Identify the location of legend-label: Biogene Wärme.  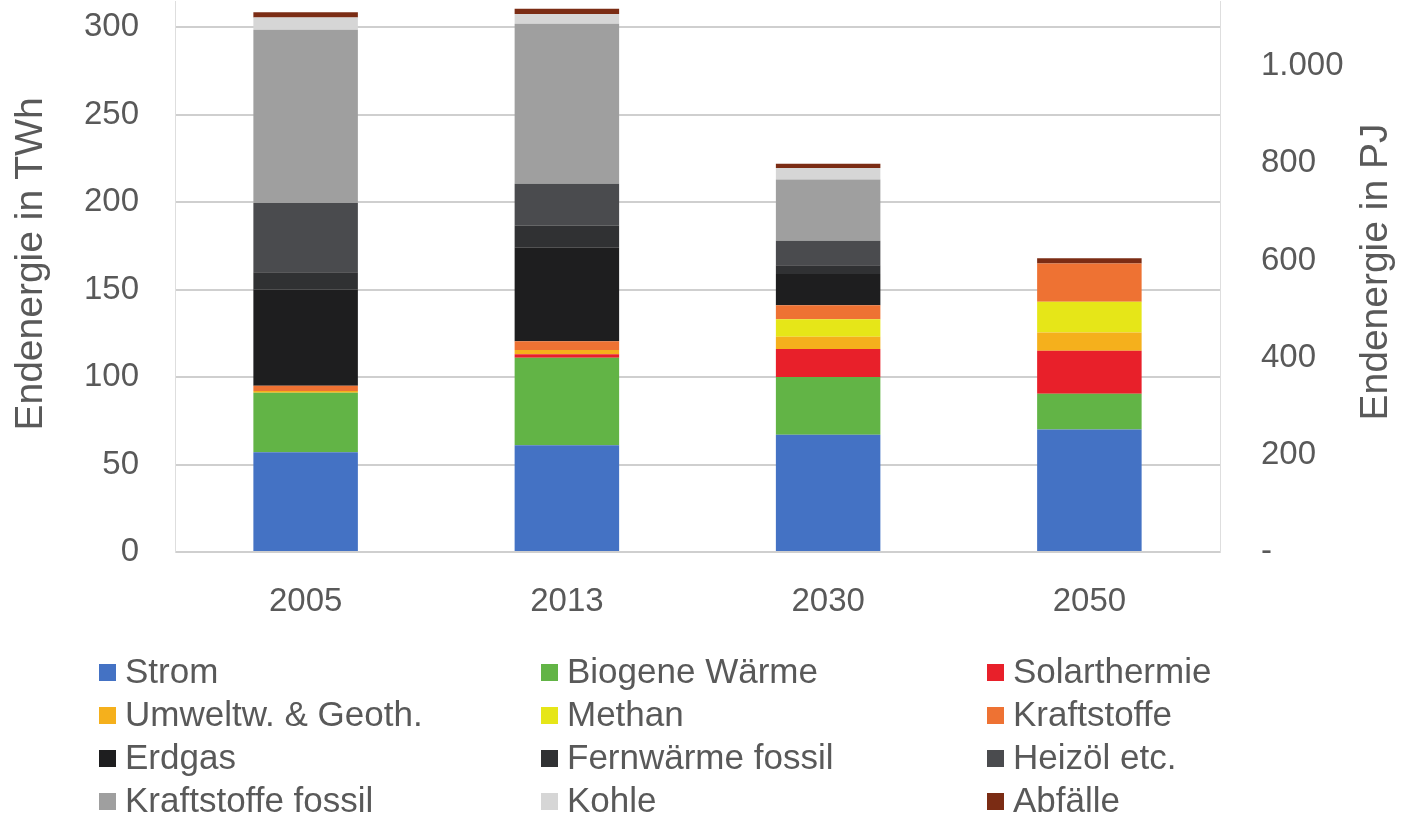
(692, 670).